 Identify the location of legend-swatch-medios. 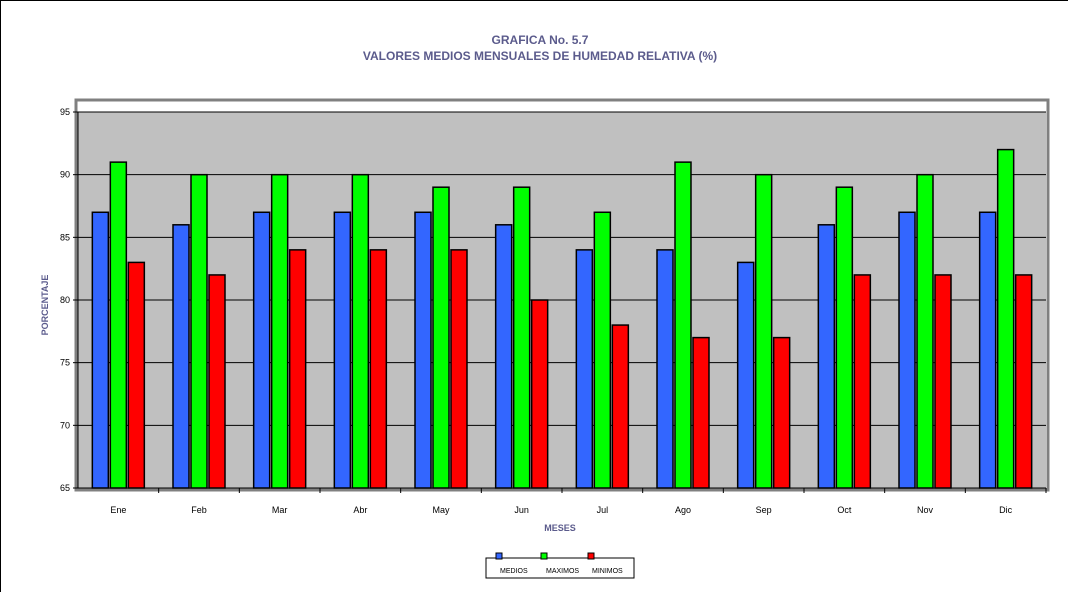
(499, 556).